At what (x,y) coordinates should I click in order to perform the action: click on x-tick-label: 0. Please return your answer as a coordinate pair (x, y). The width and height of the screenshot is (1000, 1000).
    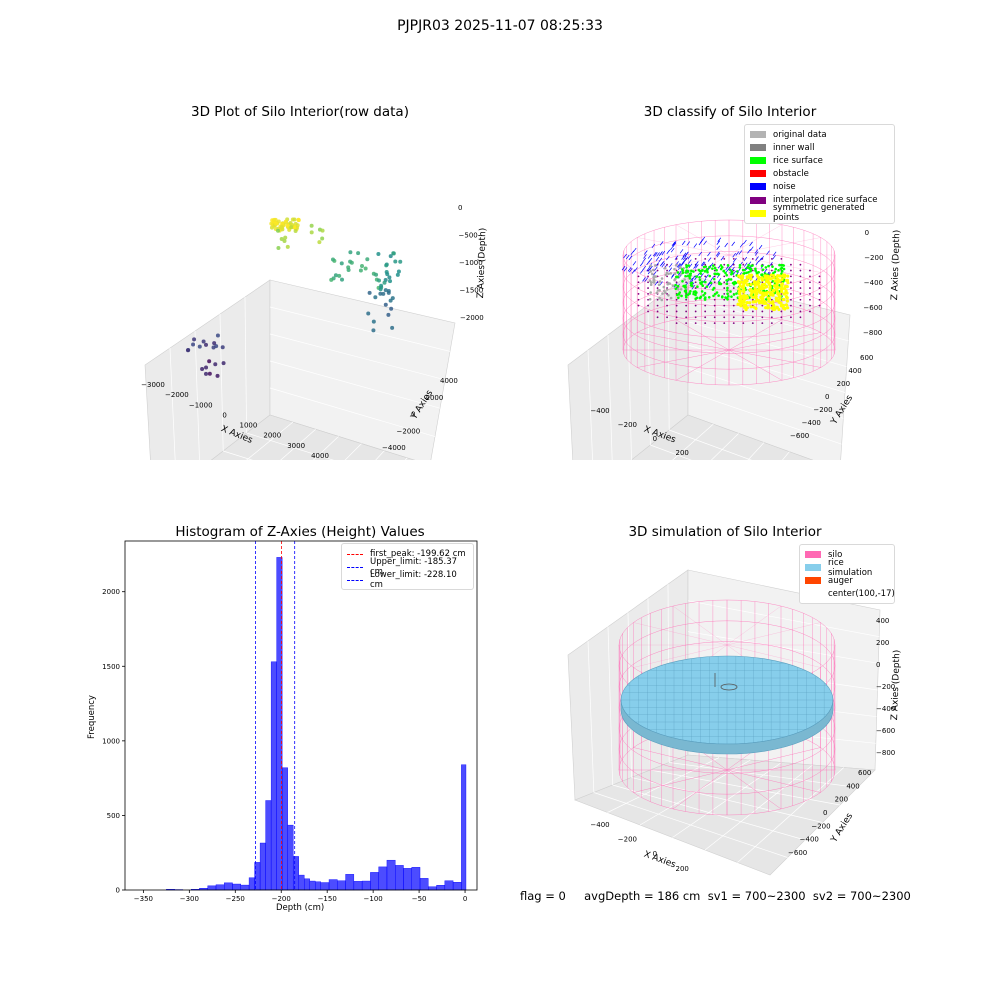
    Looking at the image, I should click on (655, 854).